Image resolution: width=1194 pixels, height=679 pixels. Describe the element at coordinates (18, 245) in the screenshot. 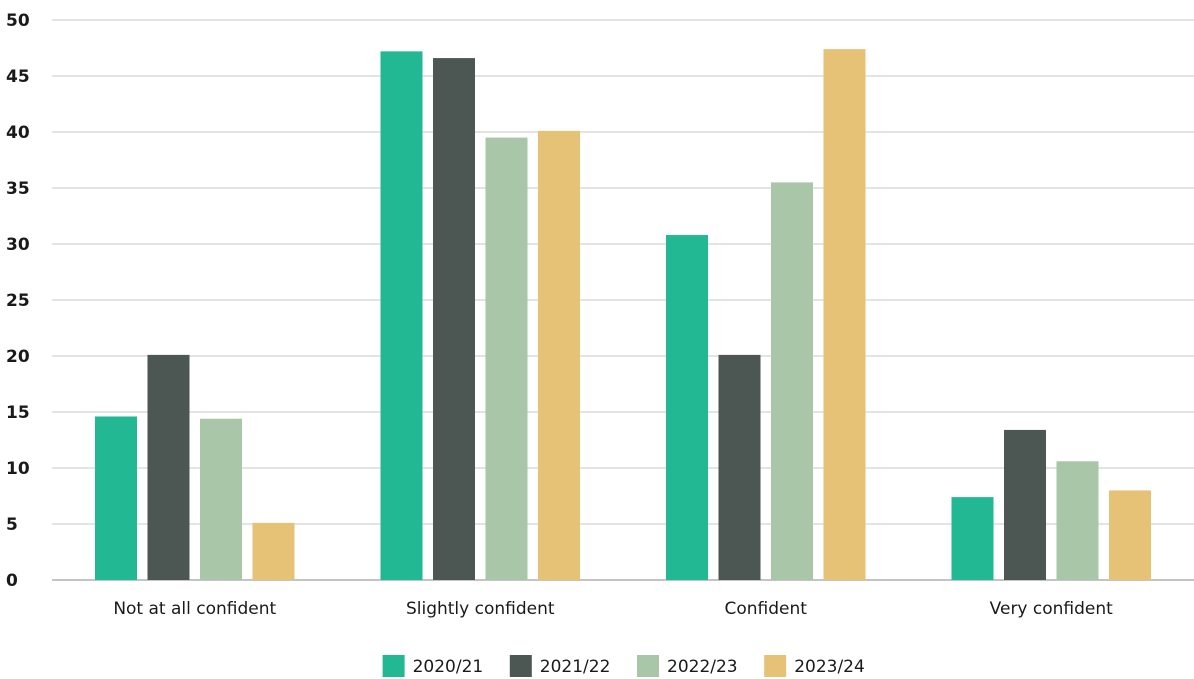

I see `y-tick-label: 30` at that location.